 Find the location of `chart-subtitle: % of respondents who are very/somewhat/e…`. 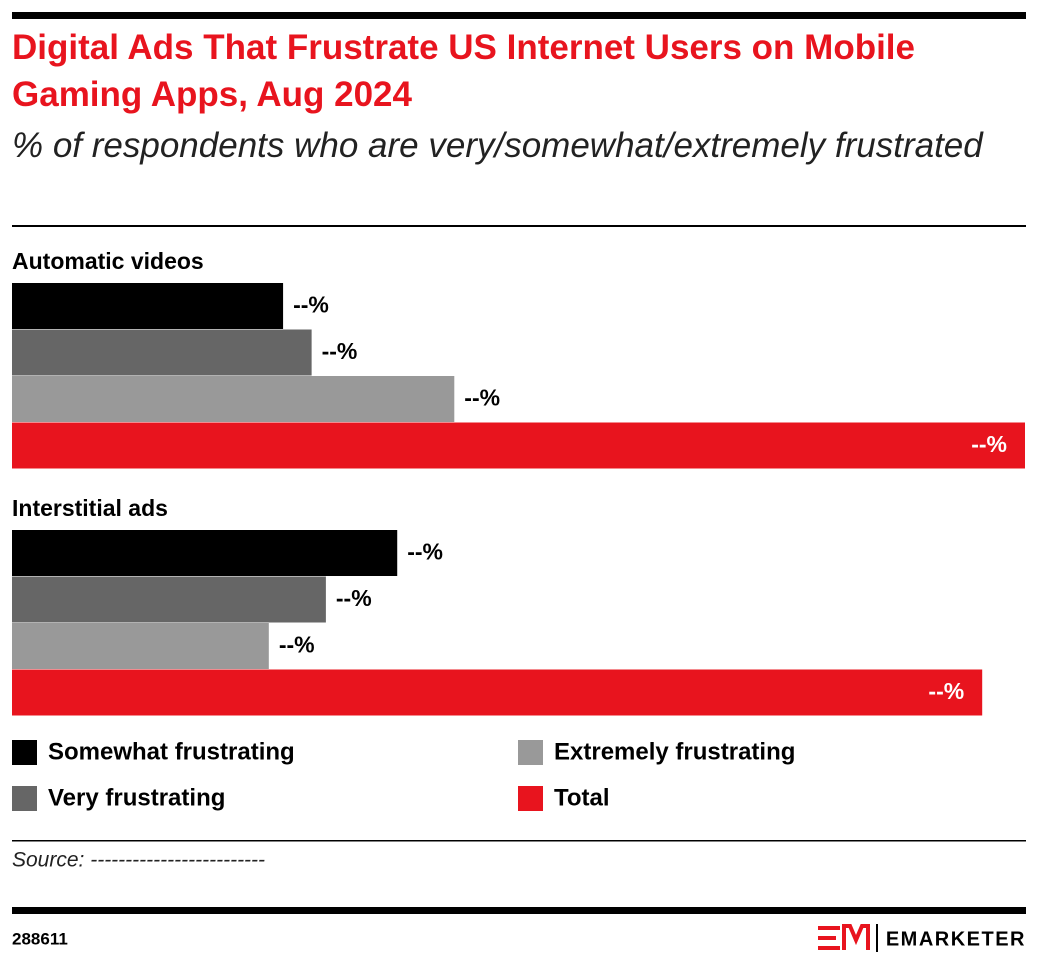

chart-subtitle: % of respondents who are very/somewhat/e… is located at coordinates (498, 145).